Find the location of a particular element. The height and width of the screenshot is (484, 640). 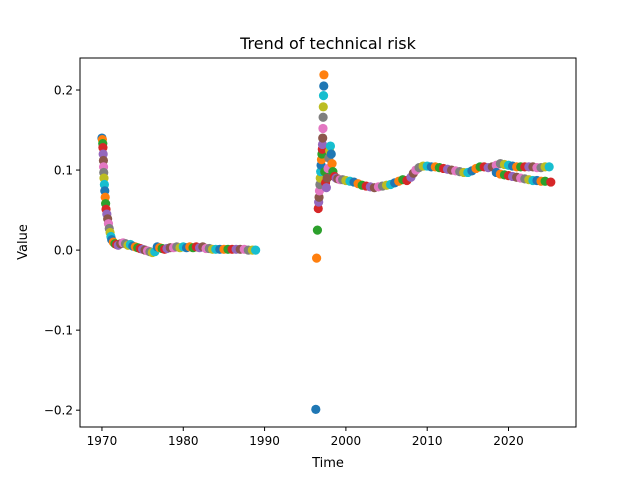

y-tick-label: 0.1 is located at coordinates (63, 171).